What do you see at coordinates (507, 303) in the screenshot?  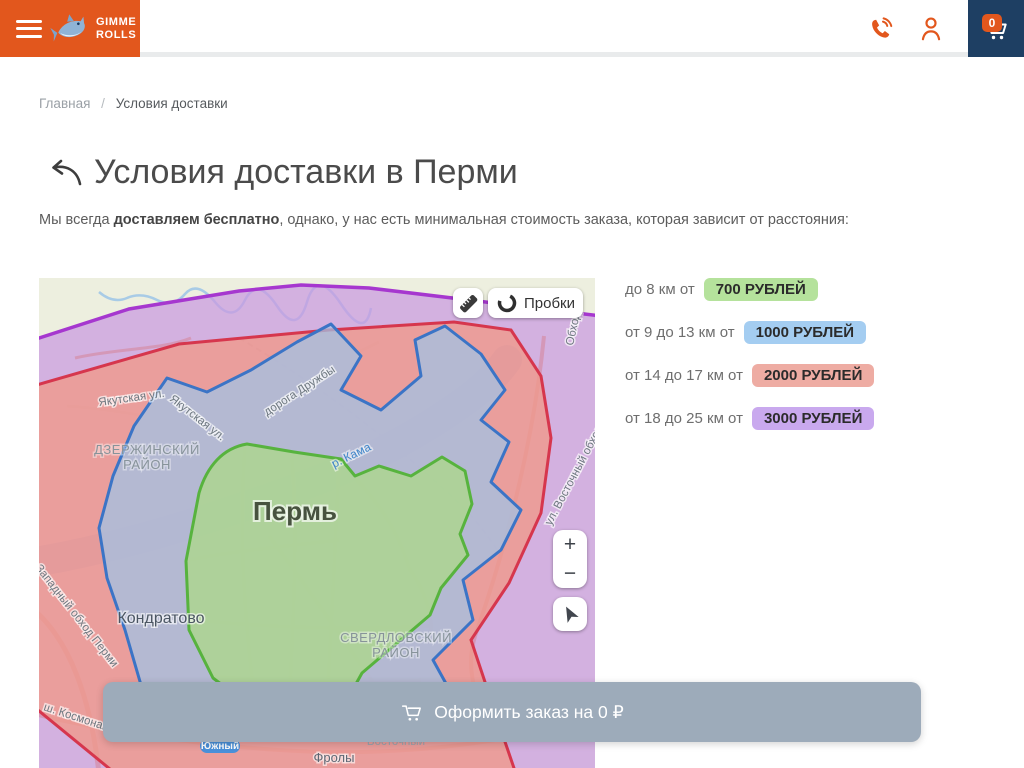 I see `traffic-icon` at bounding box center [507, 303].